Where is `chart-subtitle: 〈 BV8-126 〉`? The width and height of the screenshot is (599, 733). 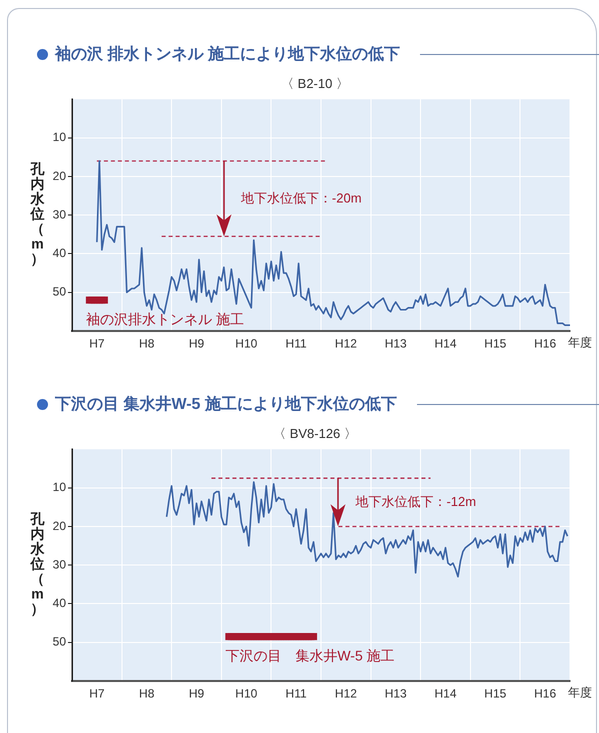
chart-subtitle: 〈 BV8-126 〉 is located at coordinates (315, 434).